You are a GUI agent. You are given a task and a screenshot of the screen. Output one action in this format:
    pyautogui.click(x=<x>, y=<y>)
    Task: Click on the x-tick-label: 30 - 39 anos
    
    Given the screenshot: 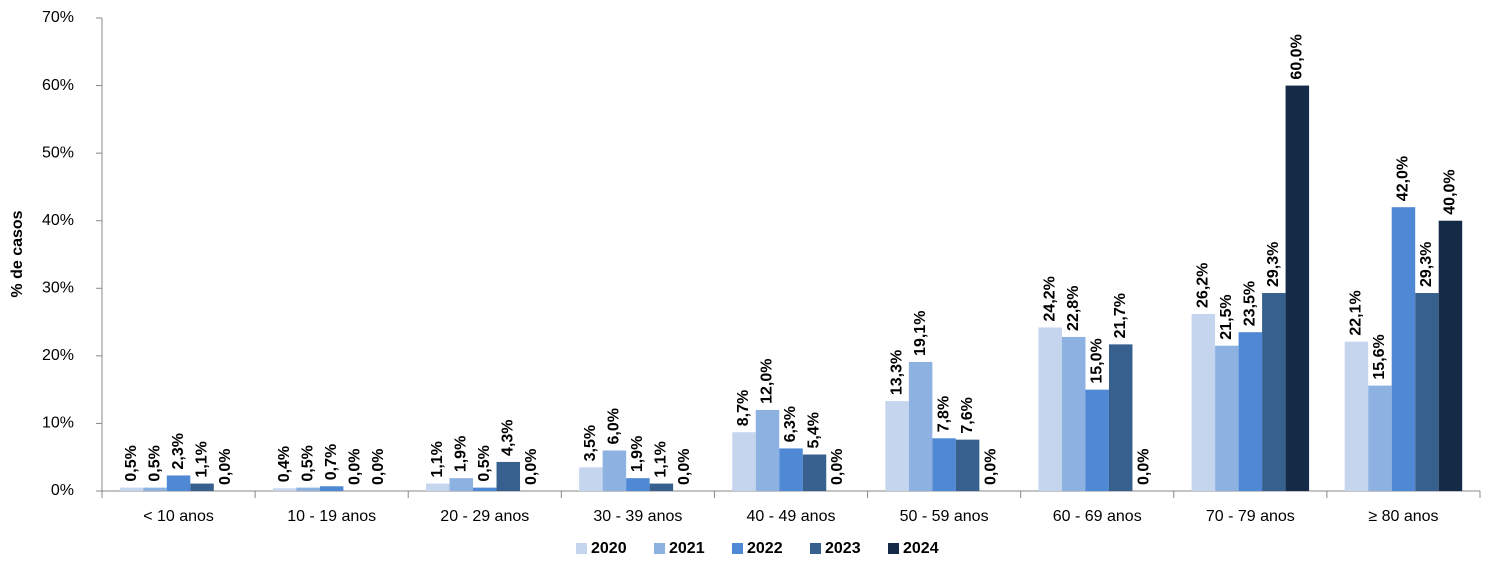 What is the action you would take?
    pyautogui.click(x=637, y=516)
    